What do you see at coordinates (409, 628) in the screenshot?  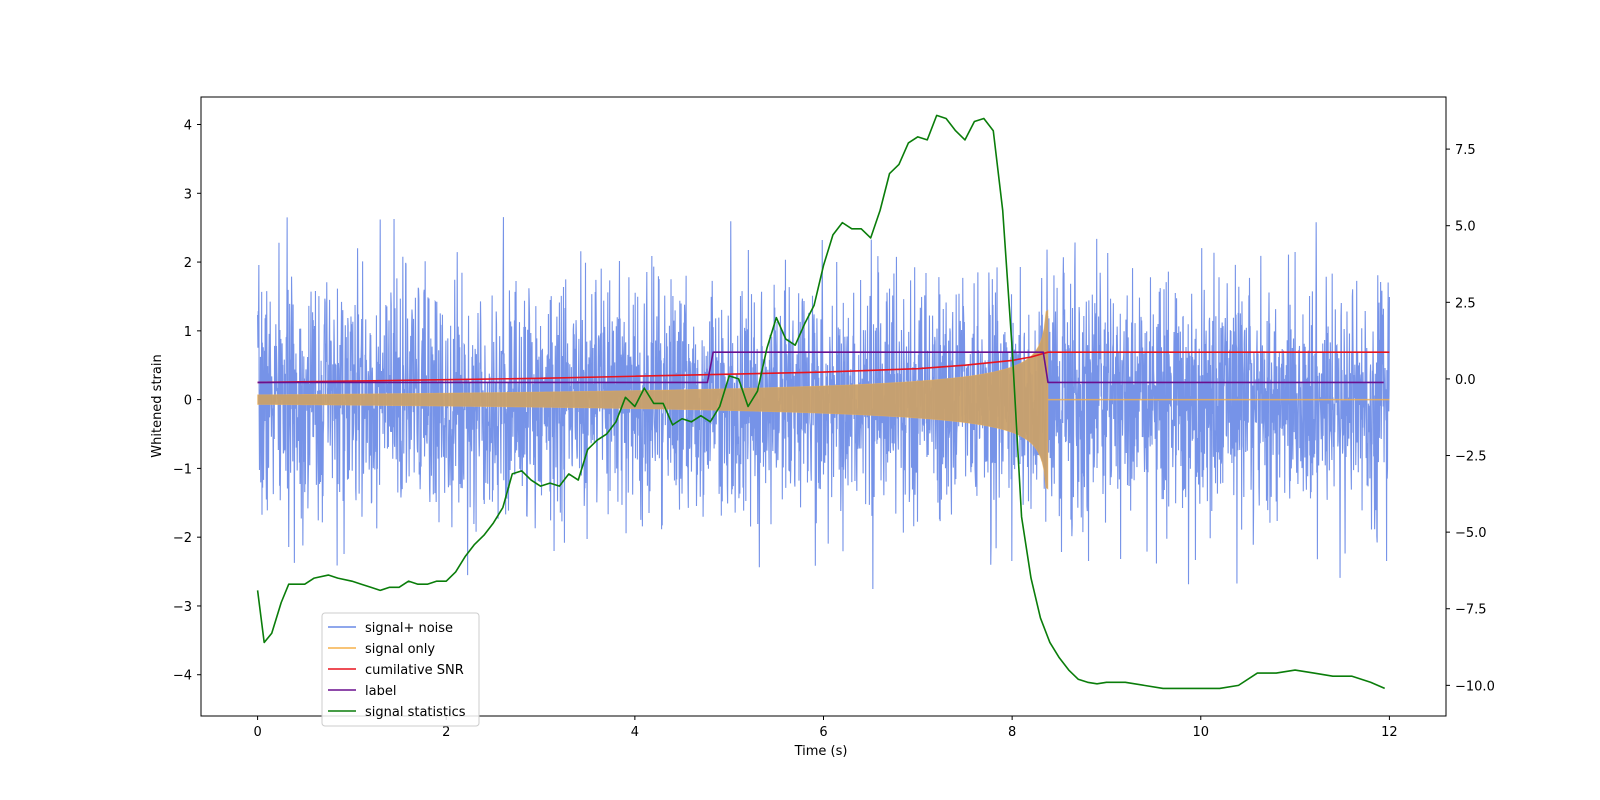 I see `legend-entry: signal+ noise` at bounding box center [409, 628].